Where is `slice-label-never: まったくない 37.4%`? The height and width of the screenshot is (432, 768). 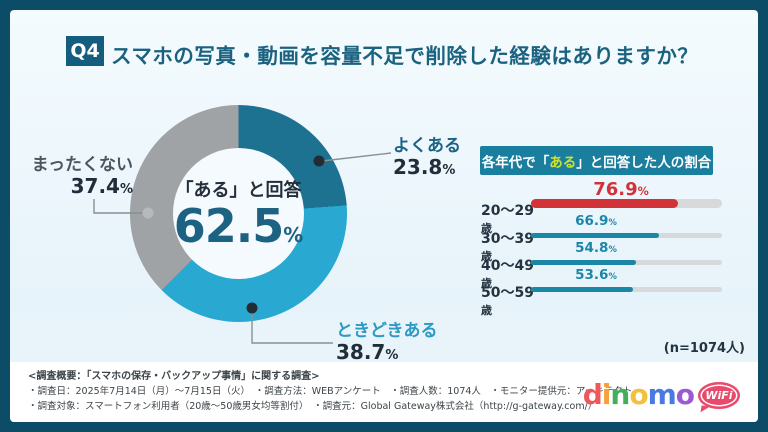 slice-label-never: まったくない 37.4% is located at coordinates (73, 173).